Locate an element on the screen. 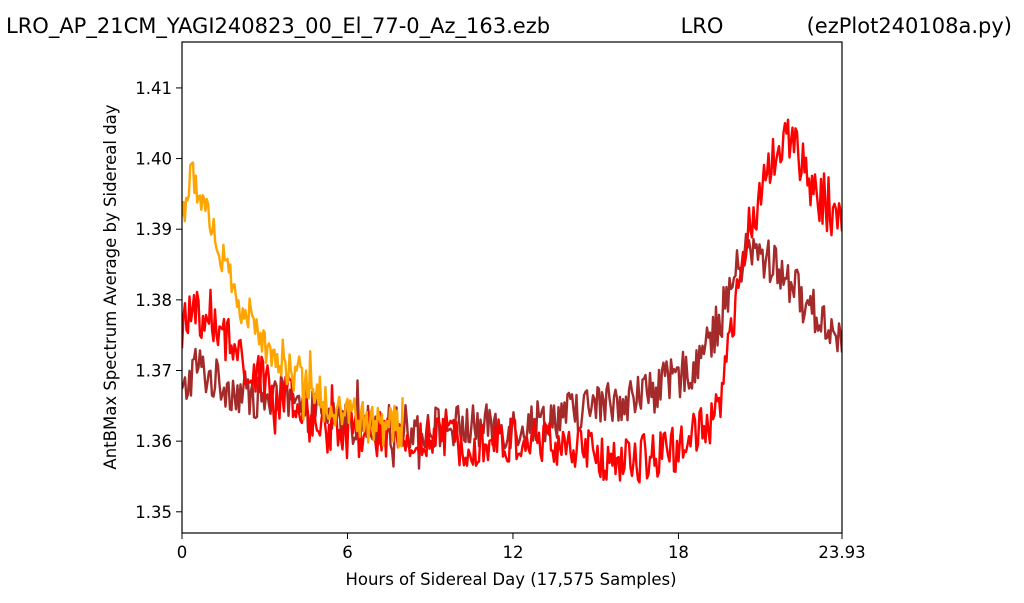 The width and height of the screenshot is (1024, 603). y-tick-label: 1.36 is located at coordinates (153, 441).